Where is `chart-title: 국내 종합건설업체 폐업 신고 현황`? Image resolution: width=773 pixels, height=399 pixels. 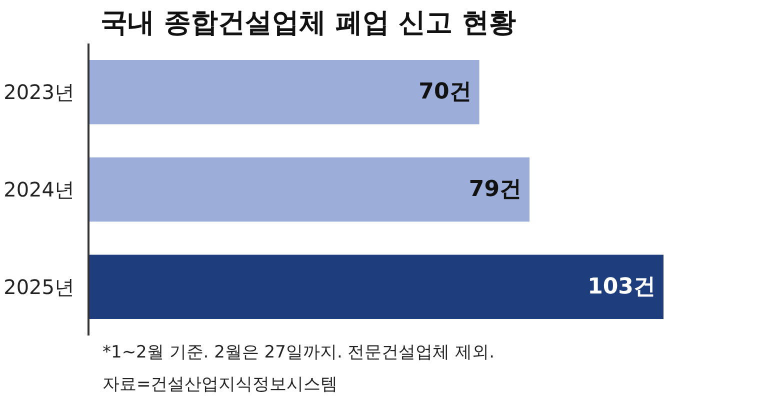 chart-title: 국내 종합건설업체 폐업 신고 현황 is located at coordinates (308, 23).